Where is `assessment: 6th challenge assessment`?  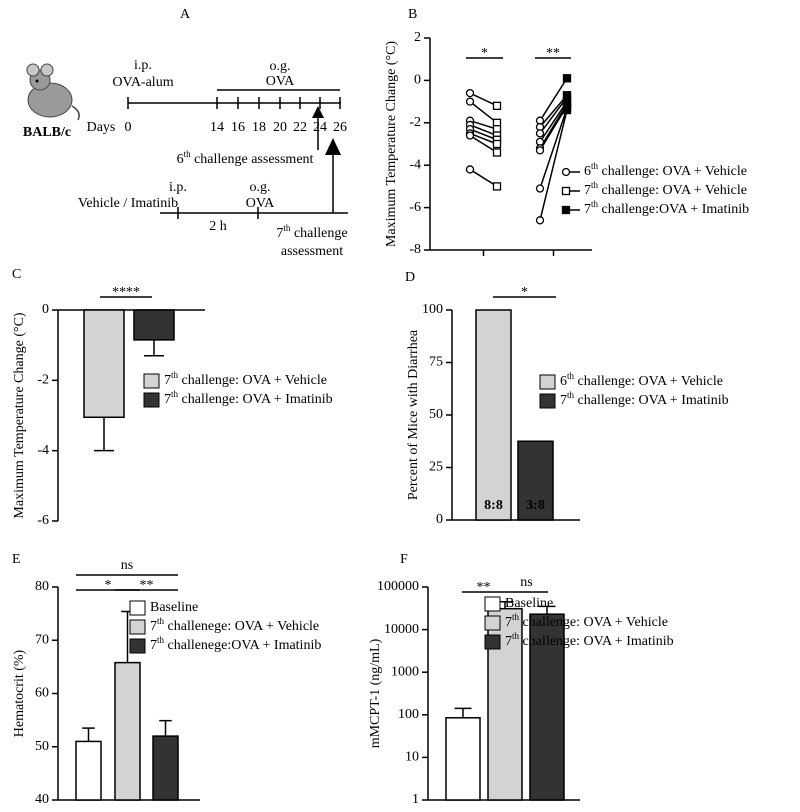
assessment: 6th challenge assessment is located at coordinates (245, 158).